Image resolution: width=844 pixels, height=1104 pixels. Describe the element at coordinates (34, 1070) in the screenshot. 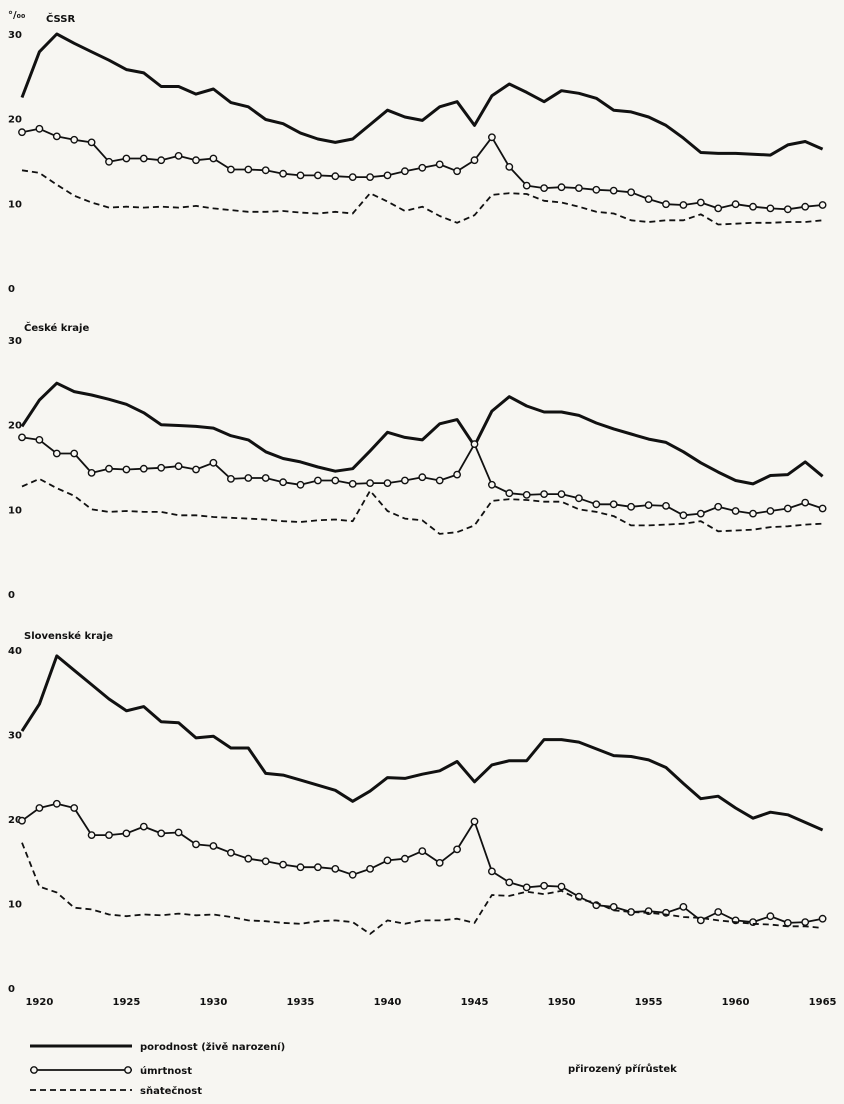

I see `legend-marker` at that location.